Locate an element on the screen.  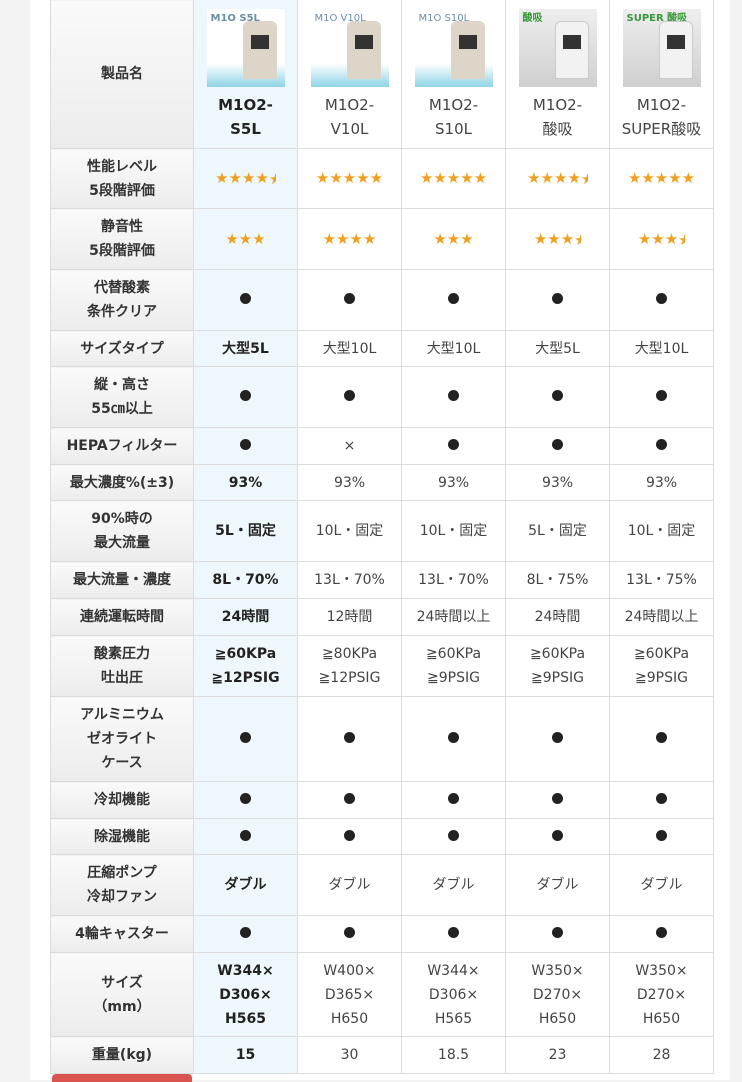
row-label-line: （mm） is located at coordinates (122, 1006).